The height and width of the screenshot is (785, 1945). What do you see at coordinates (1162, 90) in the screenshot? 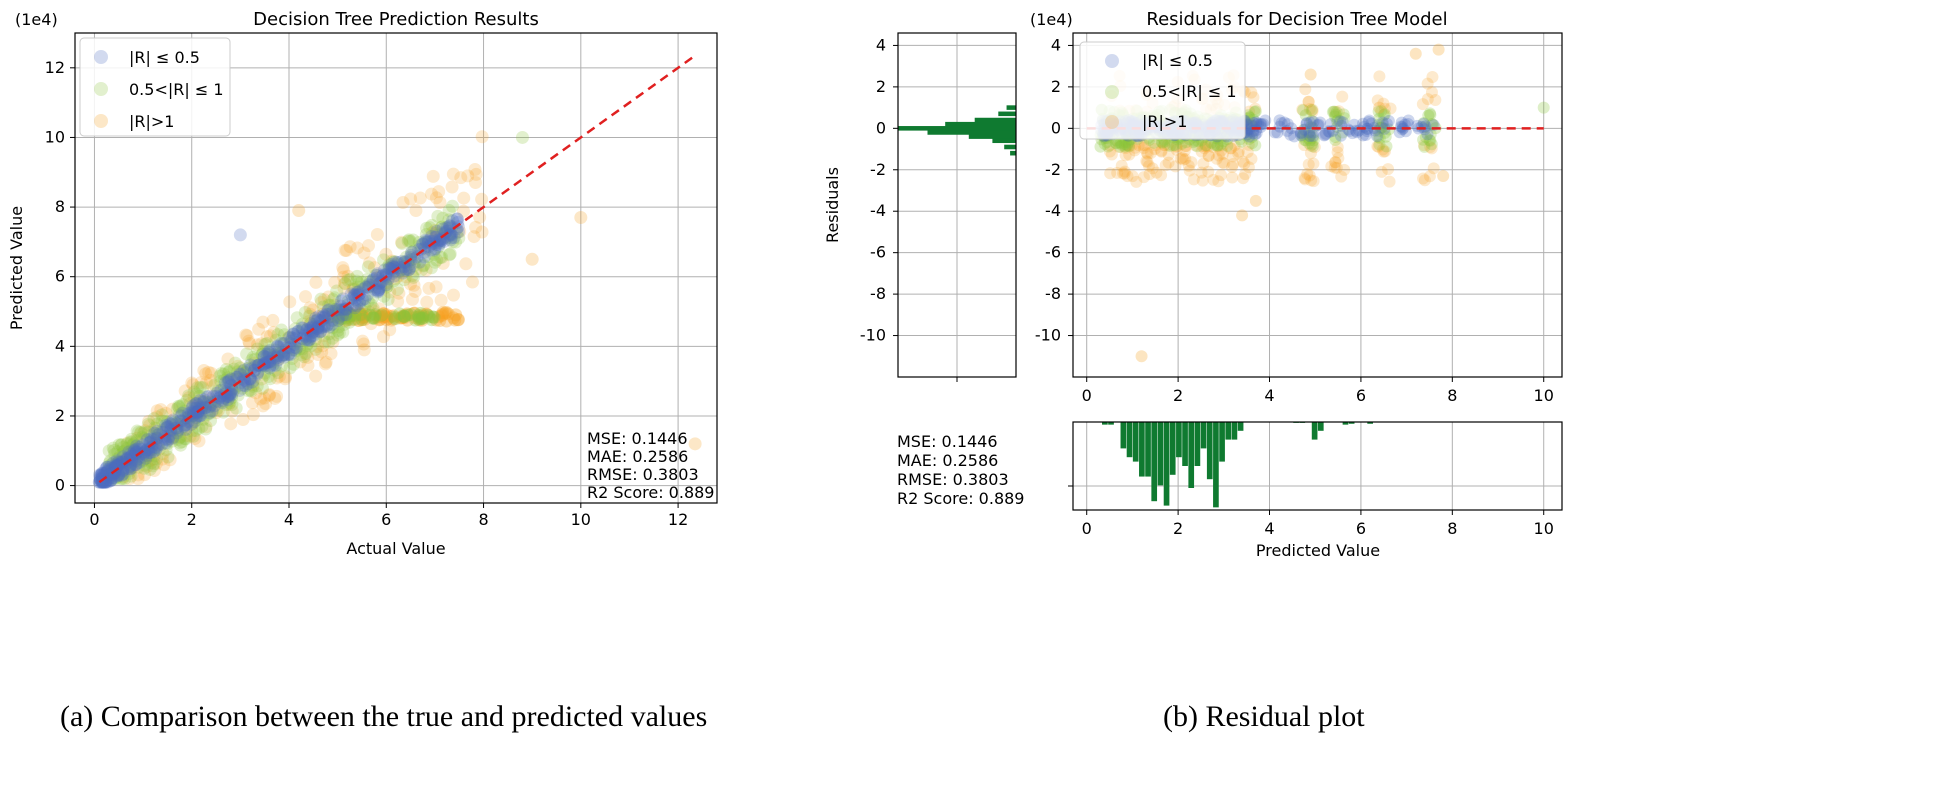
I see `right-legend: |R| ≤ 0.5 0.5<|R| ≤ 1 |R|>1` at bounding box center [1162, 90].